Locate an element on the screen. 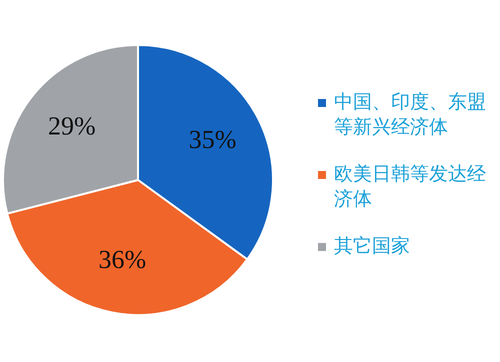  data-label: 29% is located at coordinates (72, 126).